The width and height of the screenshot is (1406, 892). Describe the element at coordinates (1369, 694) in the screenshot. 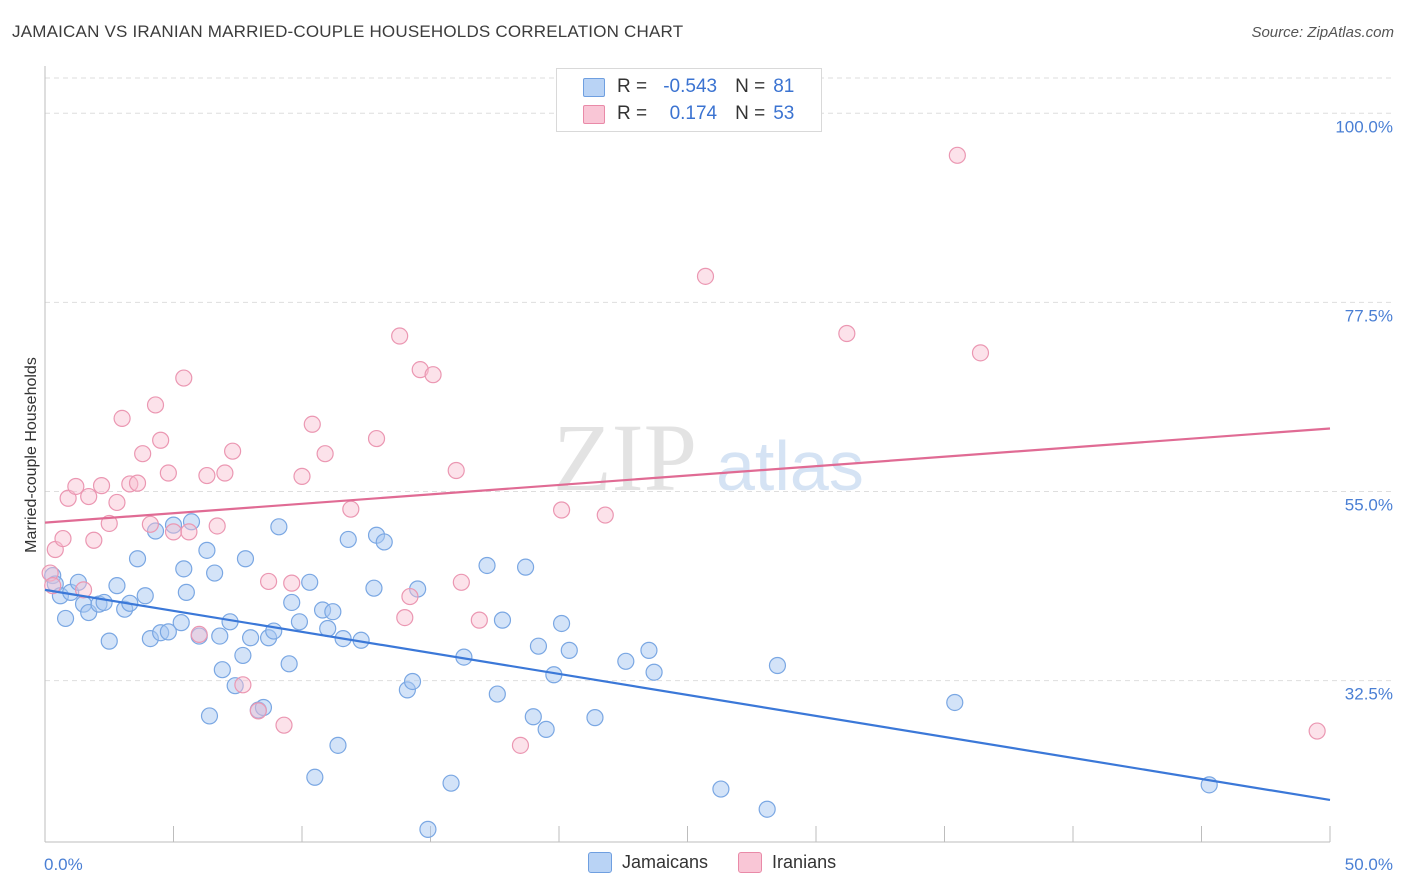

I see `y-tick-label: 32.5%` at that location.